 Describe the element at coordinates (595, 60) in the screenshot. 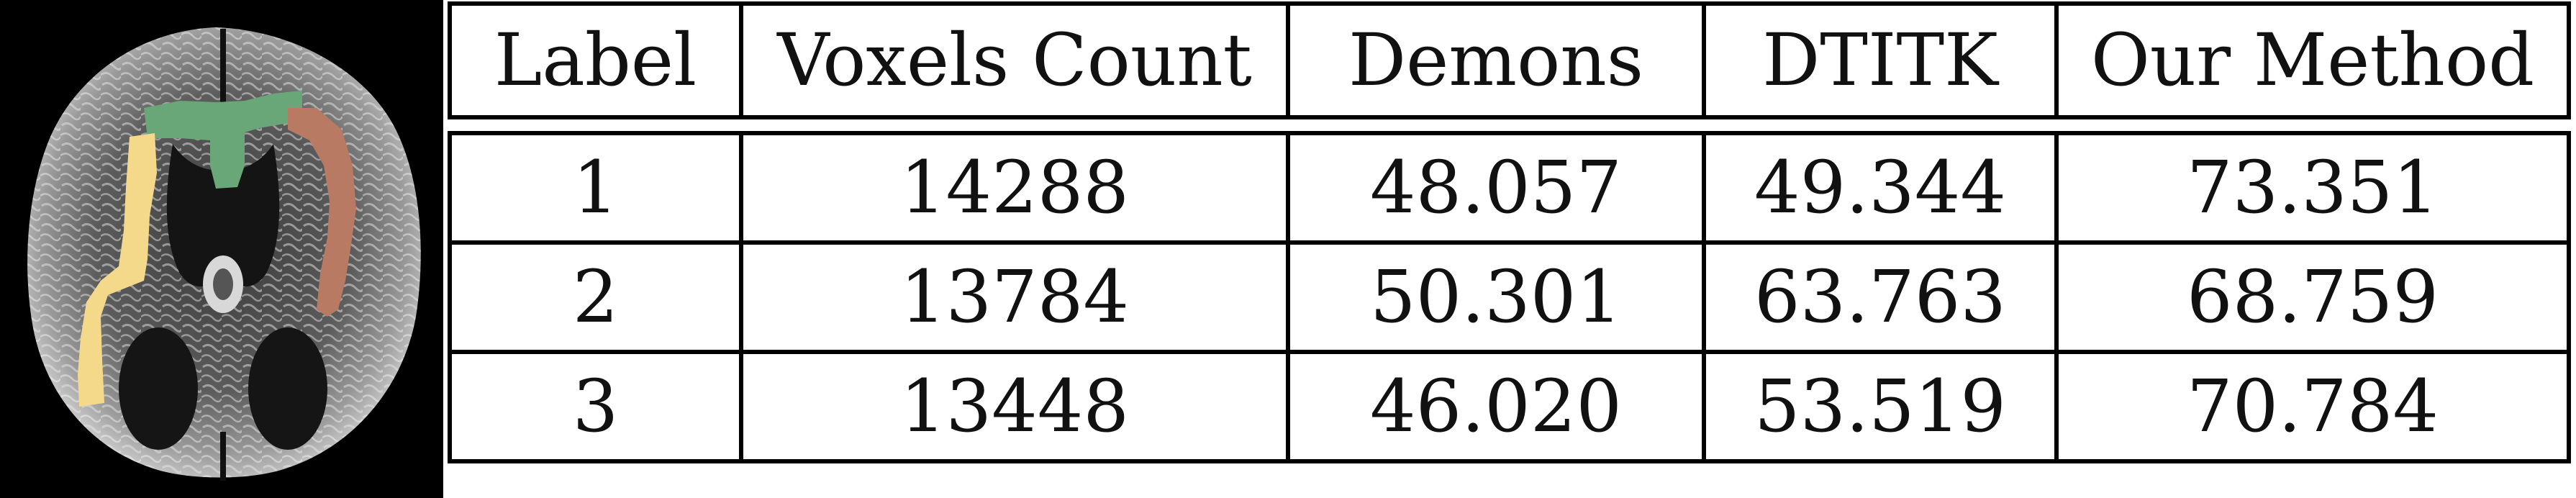

I see `header-label: Label` at that location.